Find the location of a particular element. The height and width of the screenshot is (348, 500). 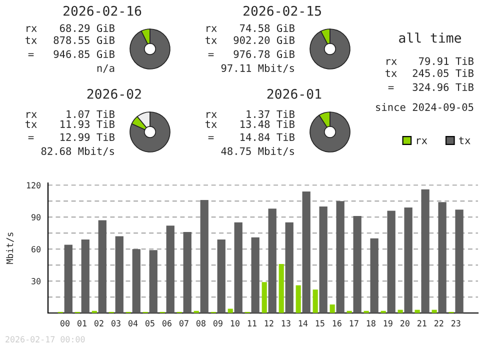

text: 902.20 GiB is located at coordinates (264, 40).